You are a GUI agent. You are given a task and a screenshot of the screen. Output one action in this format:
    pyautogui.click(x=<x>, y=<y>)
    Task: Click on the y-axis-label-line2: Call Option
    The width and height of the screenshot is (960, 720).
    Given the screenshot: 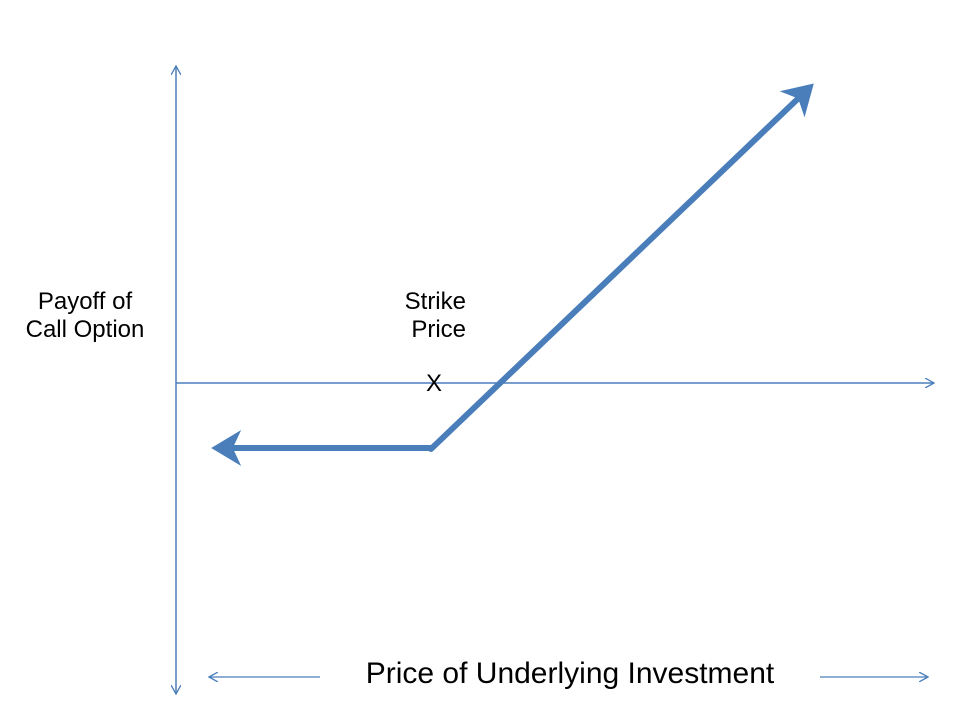 What is the action you would take?
    pyautogui.click(x=85, y=329)
    